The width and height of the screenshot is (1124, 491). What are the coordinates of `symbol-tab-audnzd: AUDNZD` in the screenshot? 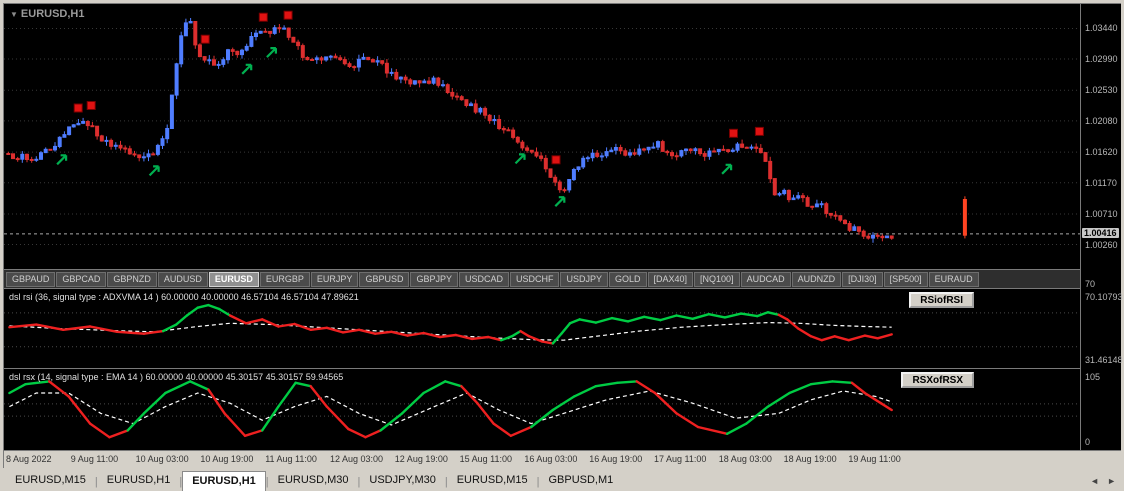 It's located at (816, 279).